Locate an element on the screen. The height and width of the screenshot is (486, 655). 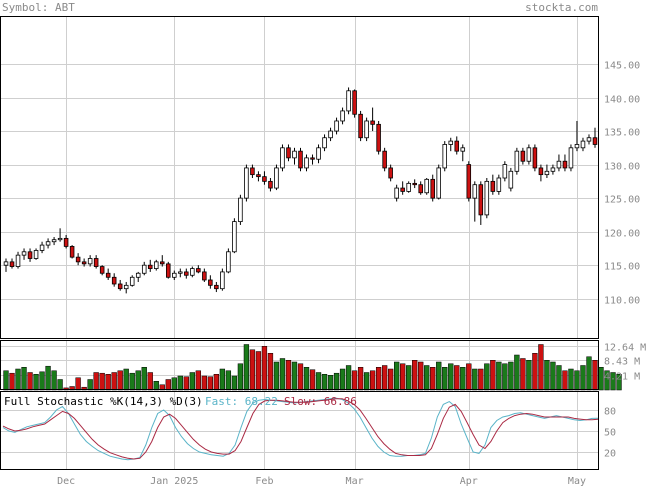
price-tick-label: 125.00 is located at coordinates (622, 200).